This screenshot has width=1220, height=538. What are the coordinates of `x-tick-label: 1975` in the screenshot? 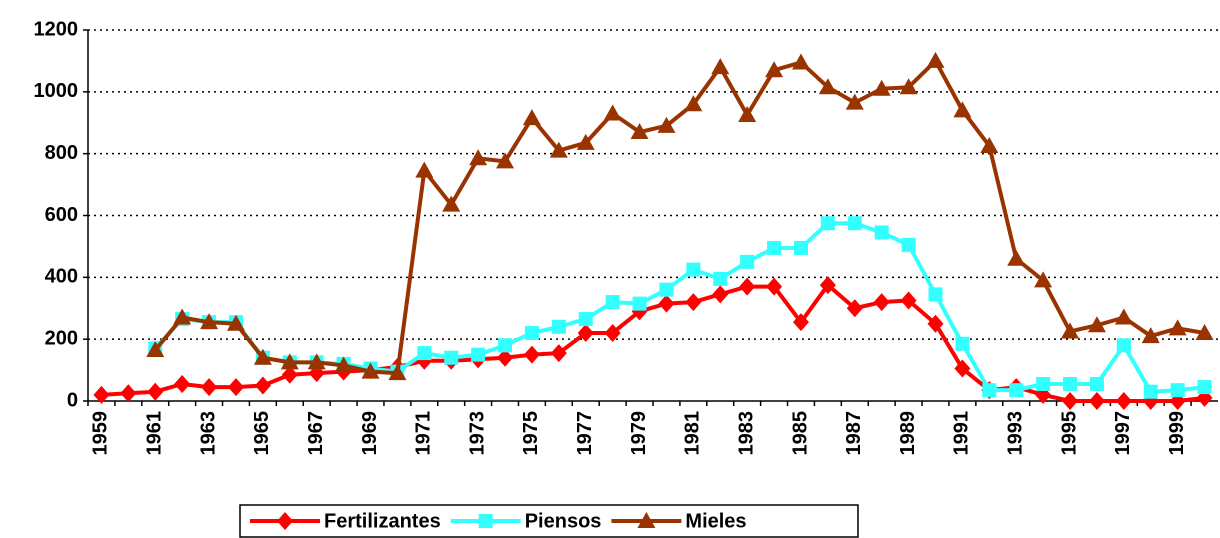 It's located at (531, 433).